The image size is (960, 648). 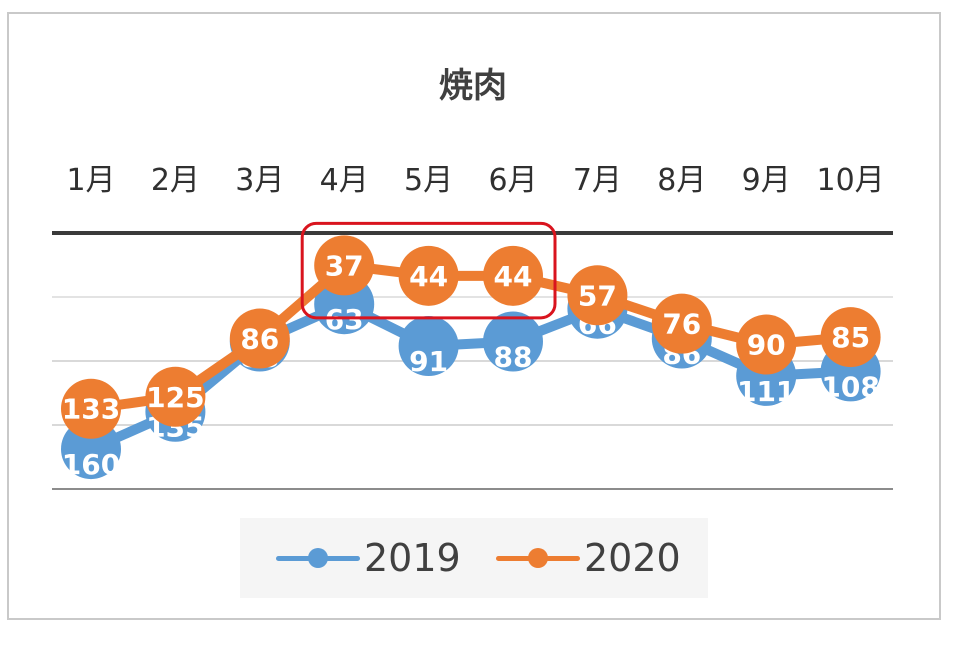 I want to click on legend-swatch-2020, so click(x=538, y=558).